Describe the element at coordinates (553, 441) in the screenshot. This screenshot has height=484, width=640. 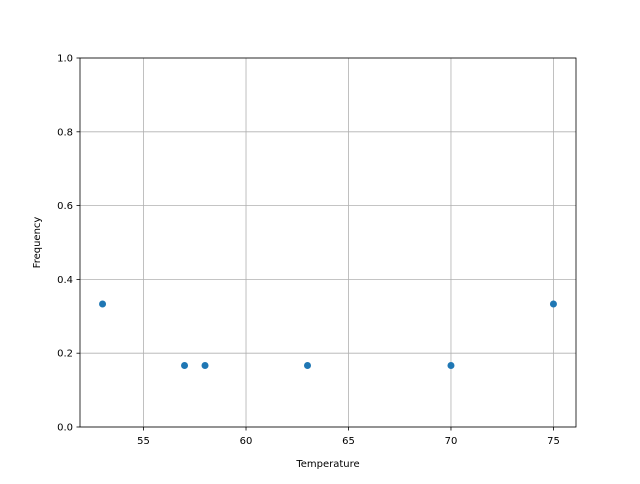
I see `x-tick-label: 75` at that location.